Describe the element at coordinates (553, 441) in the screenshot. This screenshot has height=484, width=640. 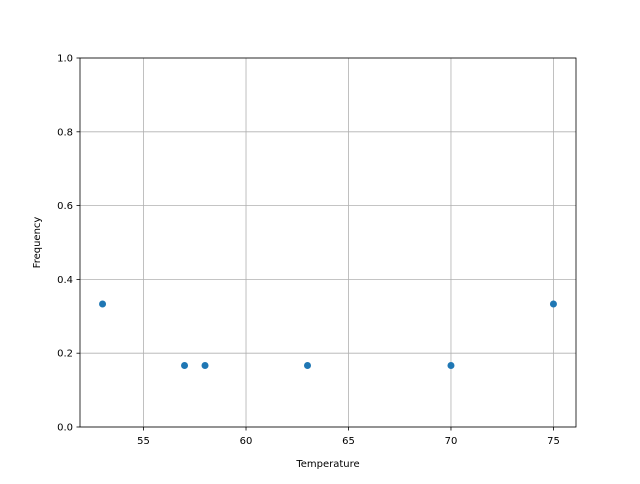
I see `x-tick-label: 75` at that location.